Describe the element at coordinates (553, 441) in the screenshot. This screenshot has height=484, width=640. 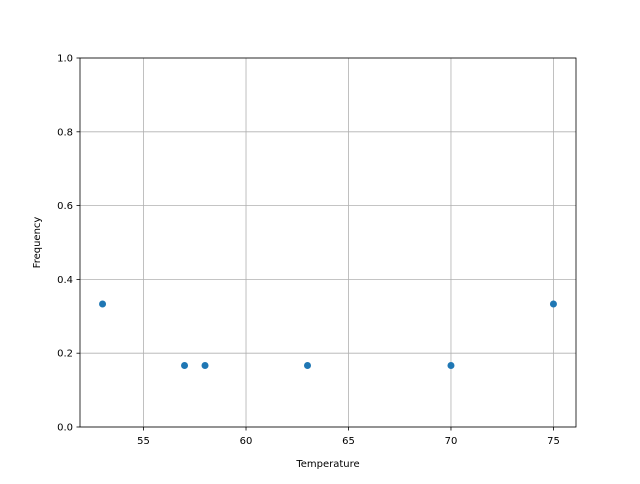
I see `x-tick-label: 75` at that location.